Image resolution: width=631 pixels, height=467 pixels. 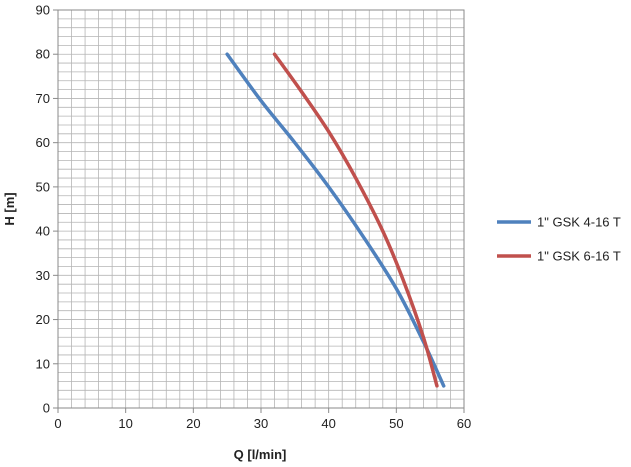 I want to click on x-tick-label: 30, so click(x=261, y=423).